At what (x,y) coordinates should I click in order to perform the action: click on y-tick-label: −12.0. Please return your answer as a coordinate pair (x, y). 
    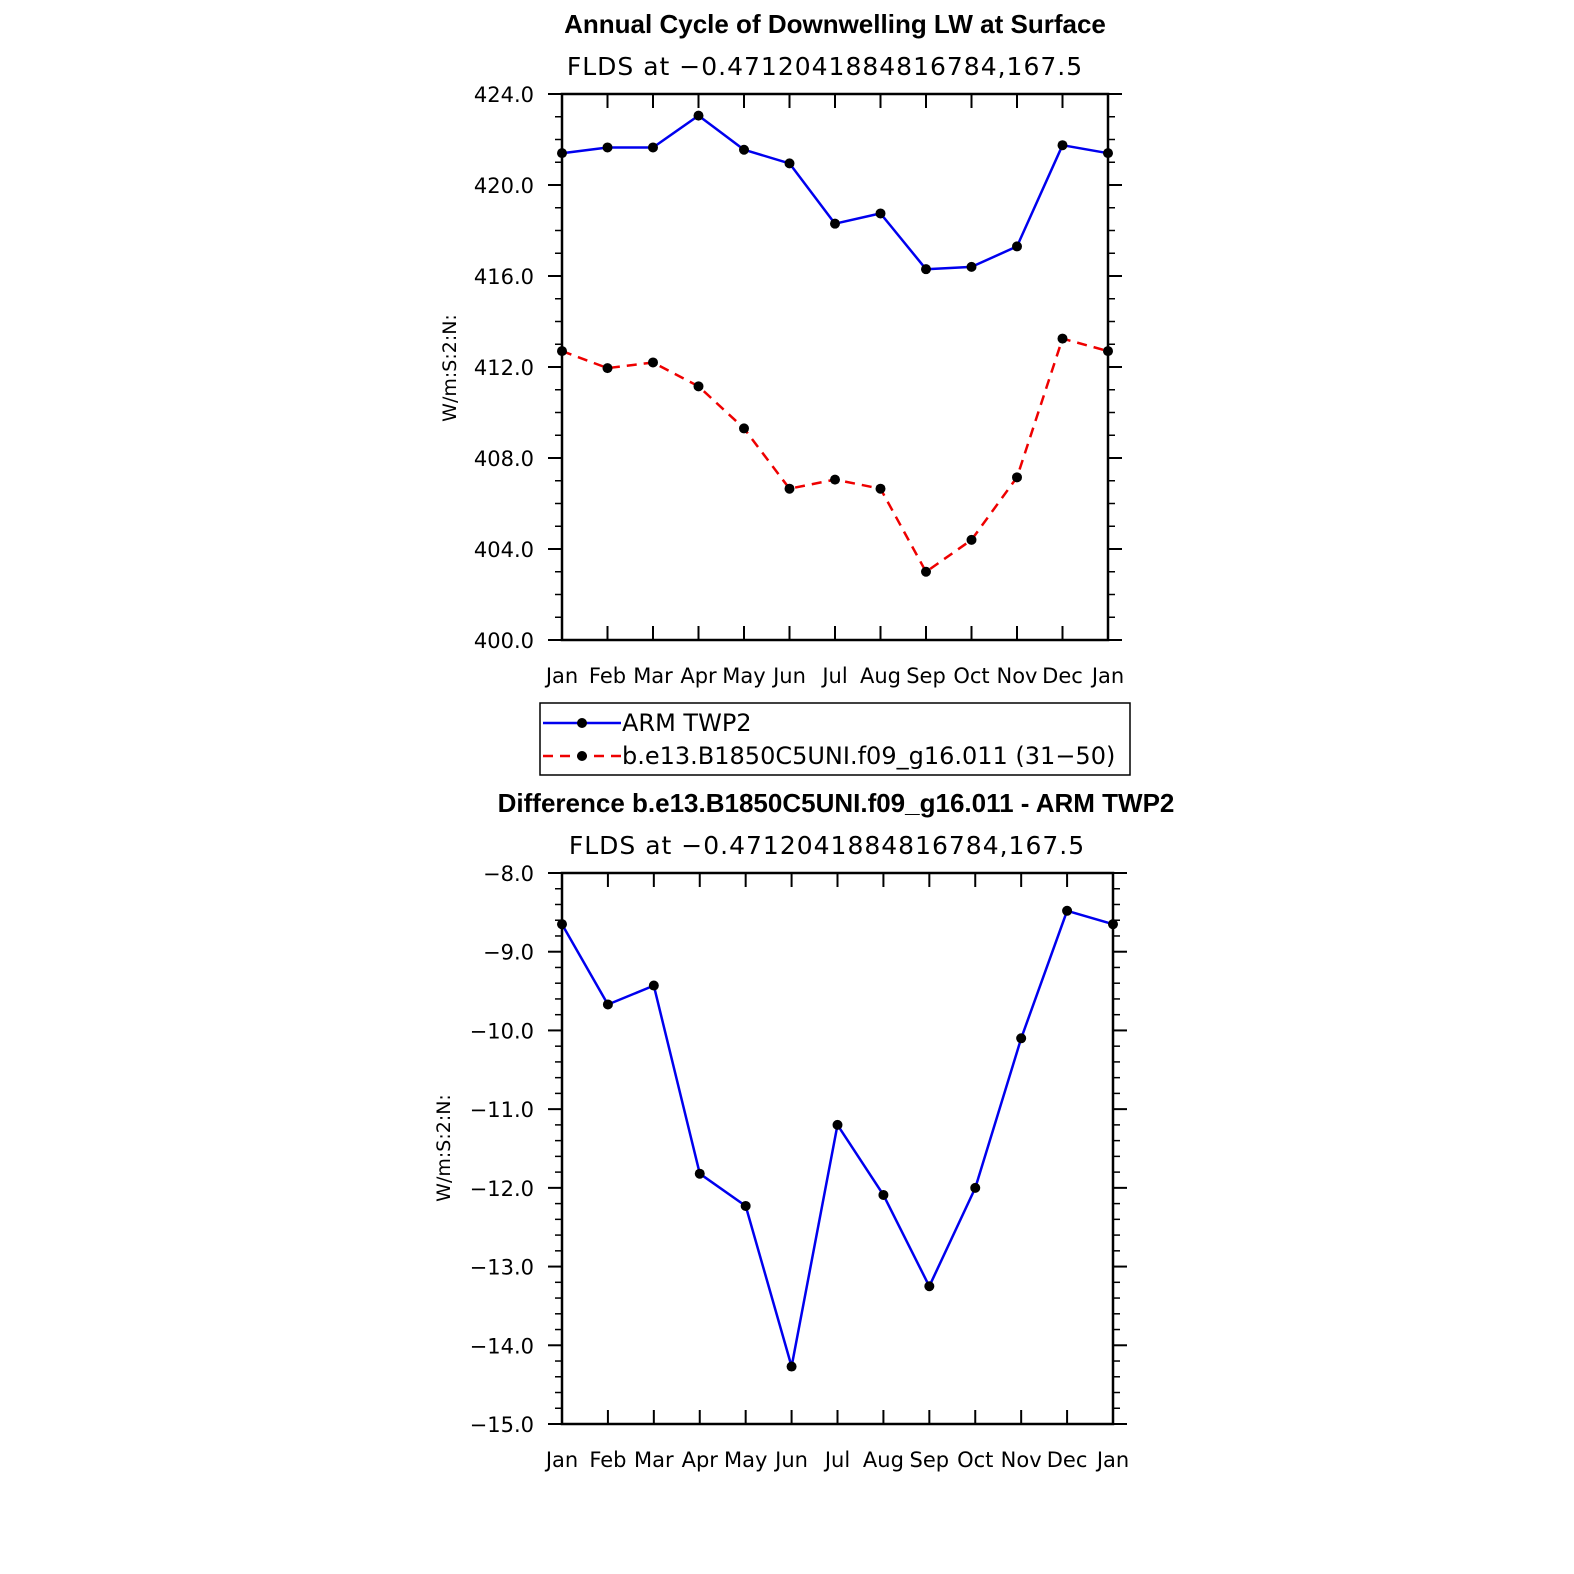
    Looking at the image, I should click on (502, 1189).